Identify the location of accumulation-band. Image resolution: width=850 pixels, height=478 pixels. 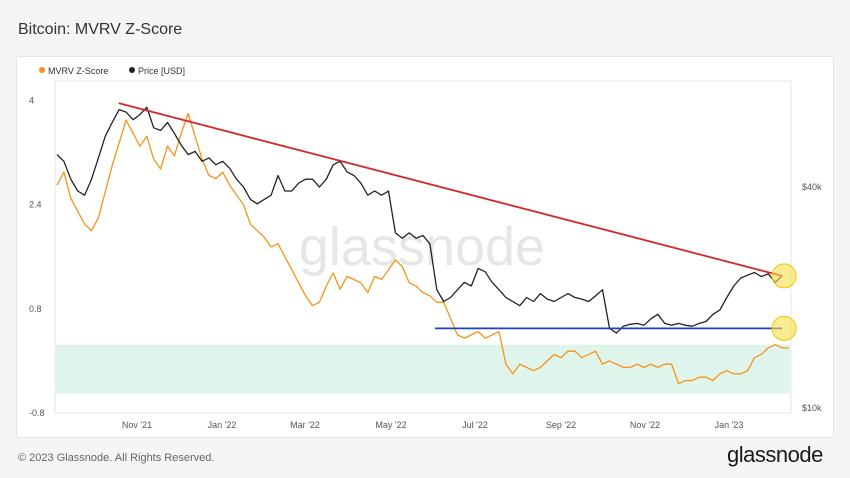
(423, 369).